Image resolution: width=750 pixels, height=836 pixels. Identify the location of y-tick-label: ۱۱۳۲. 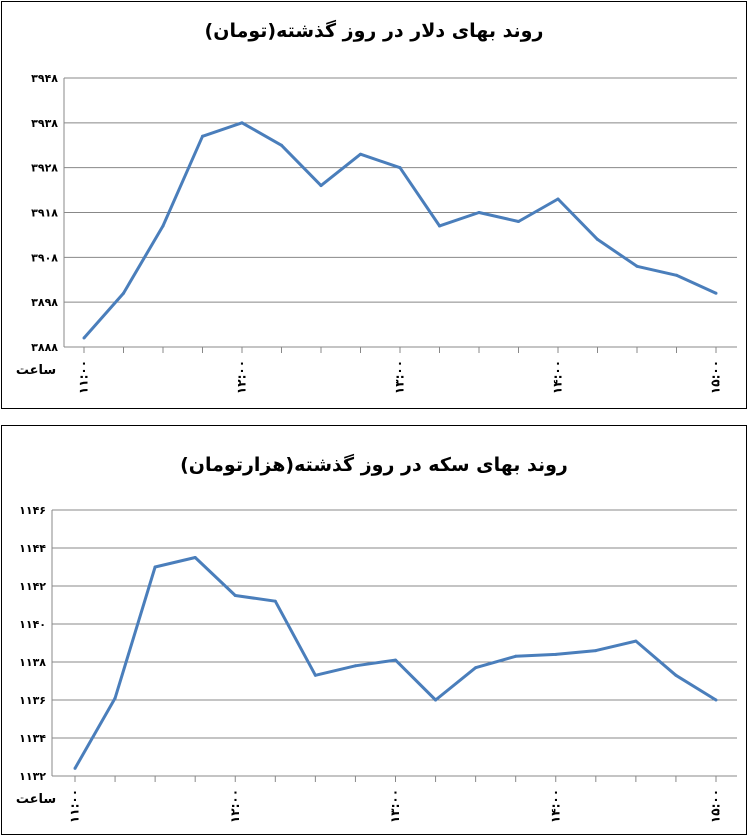
(32, 776).